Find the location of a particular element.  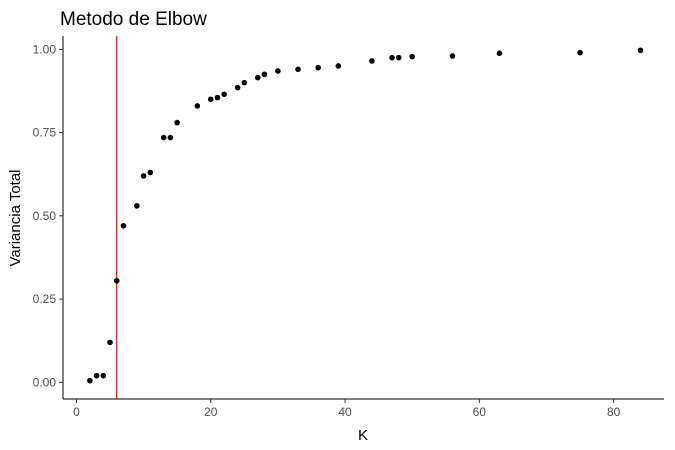

chart-title: Metodo de Elbow is located at coordinates (133, 19).